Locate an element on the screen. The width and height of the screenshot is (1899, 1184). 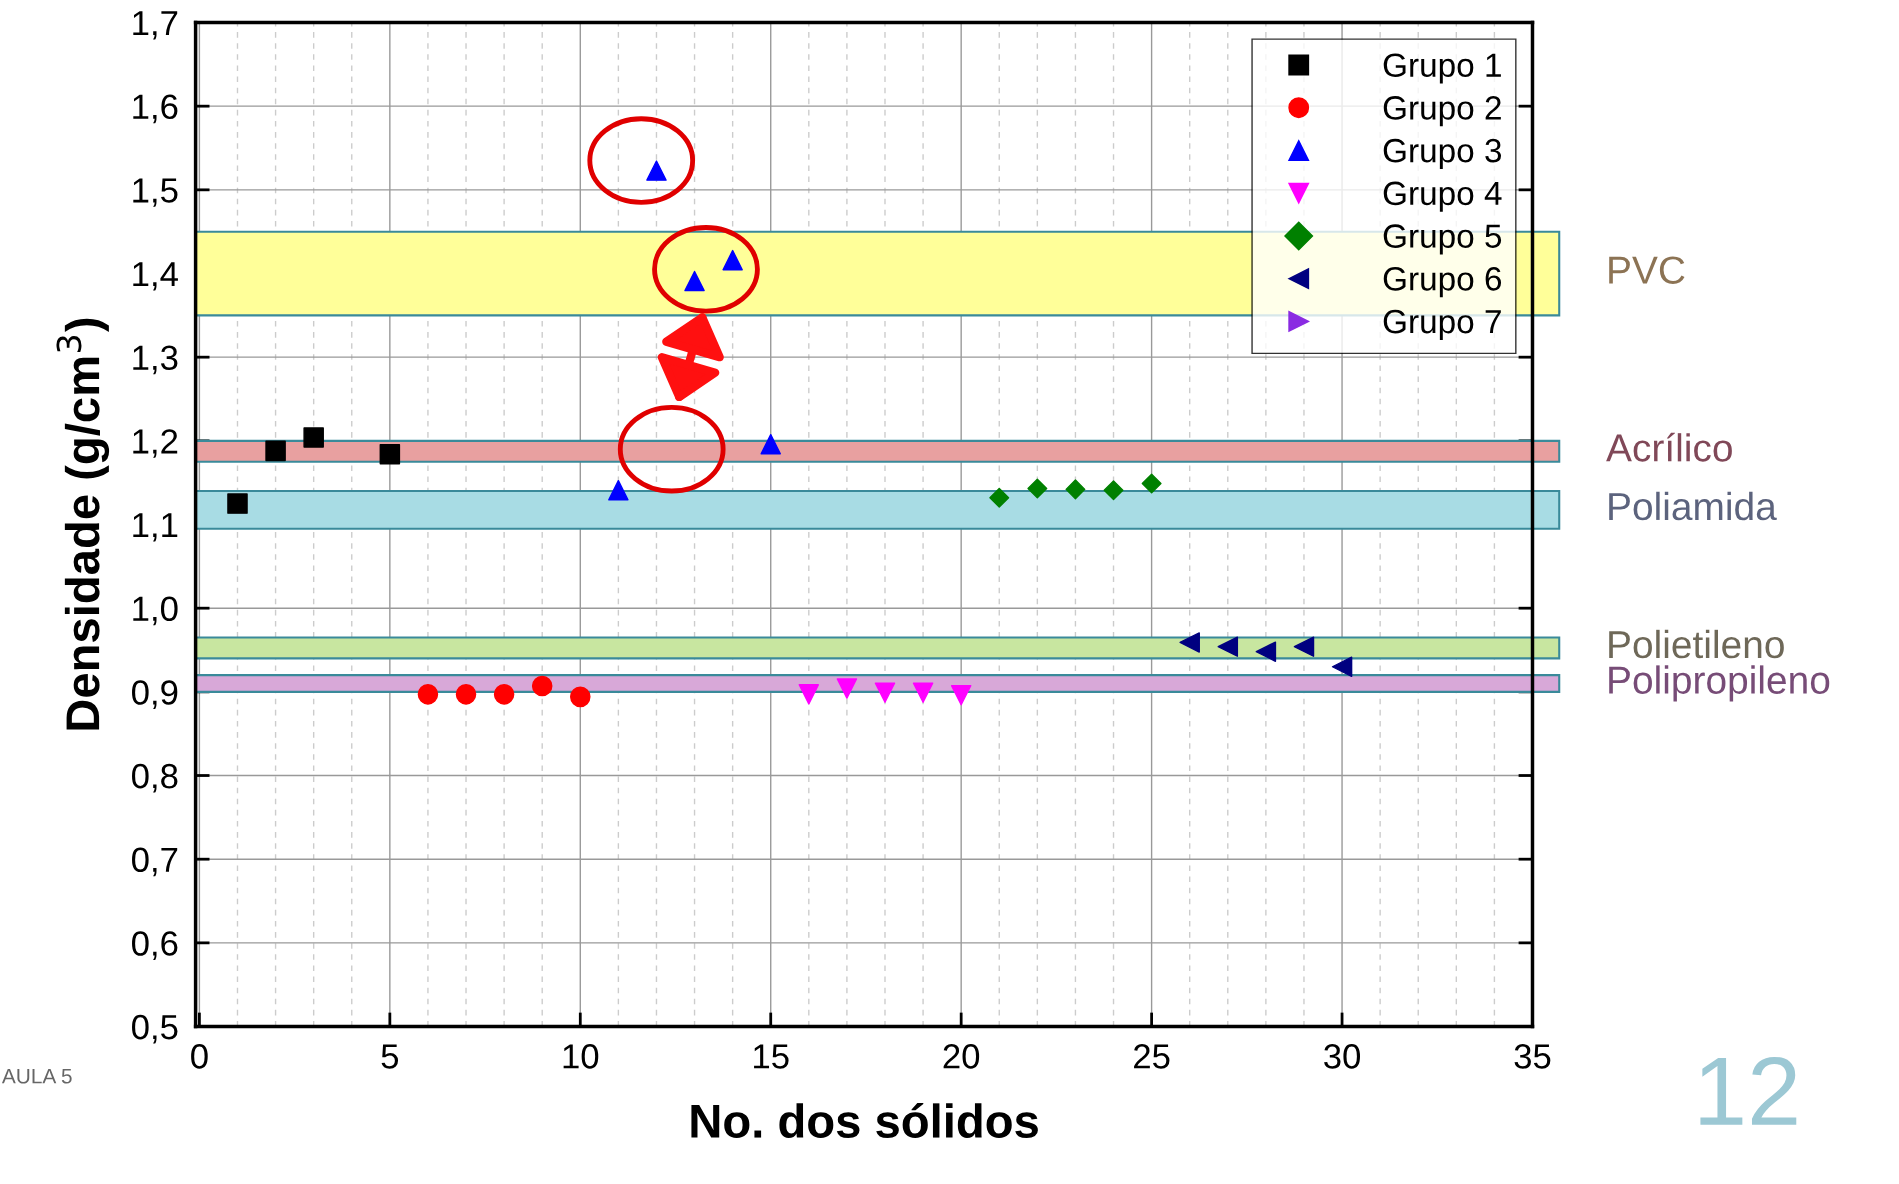
legend-label: Grupo 6 is located at coordinates (1442, 282).